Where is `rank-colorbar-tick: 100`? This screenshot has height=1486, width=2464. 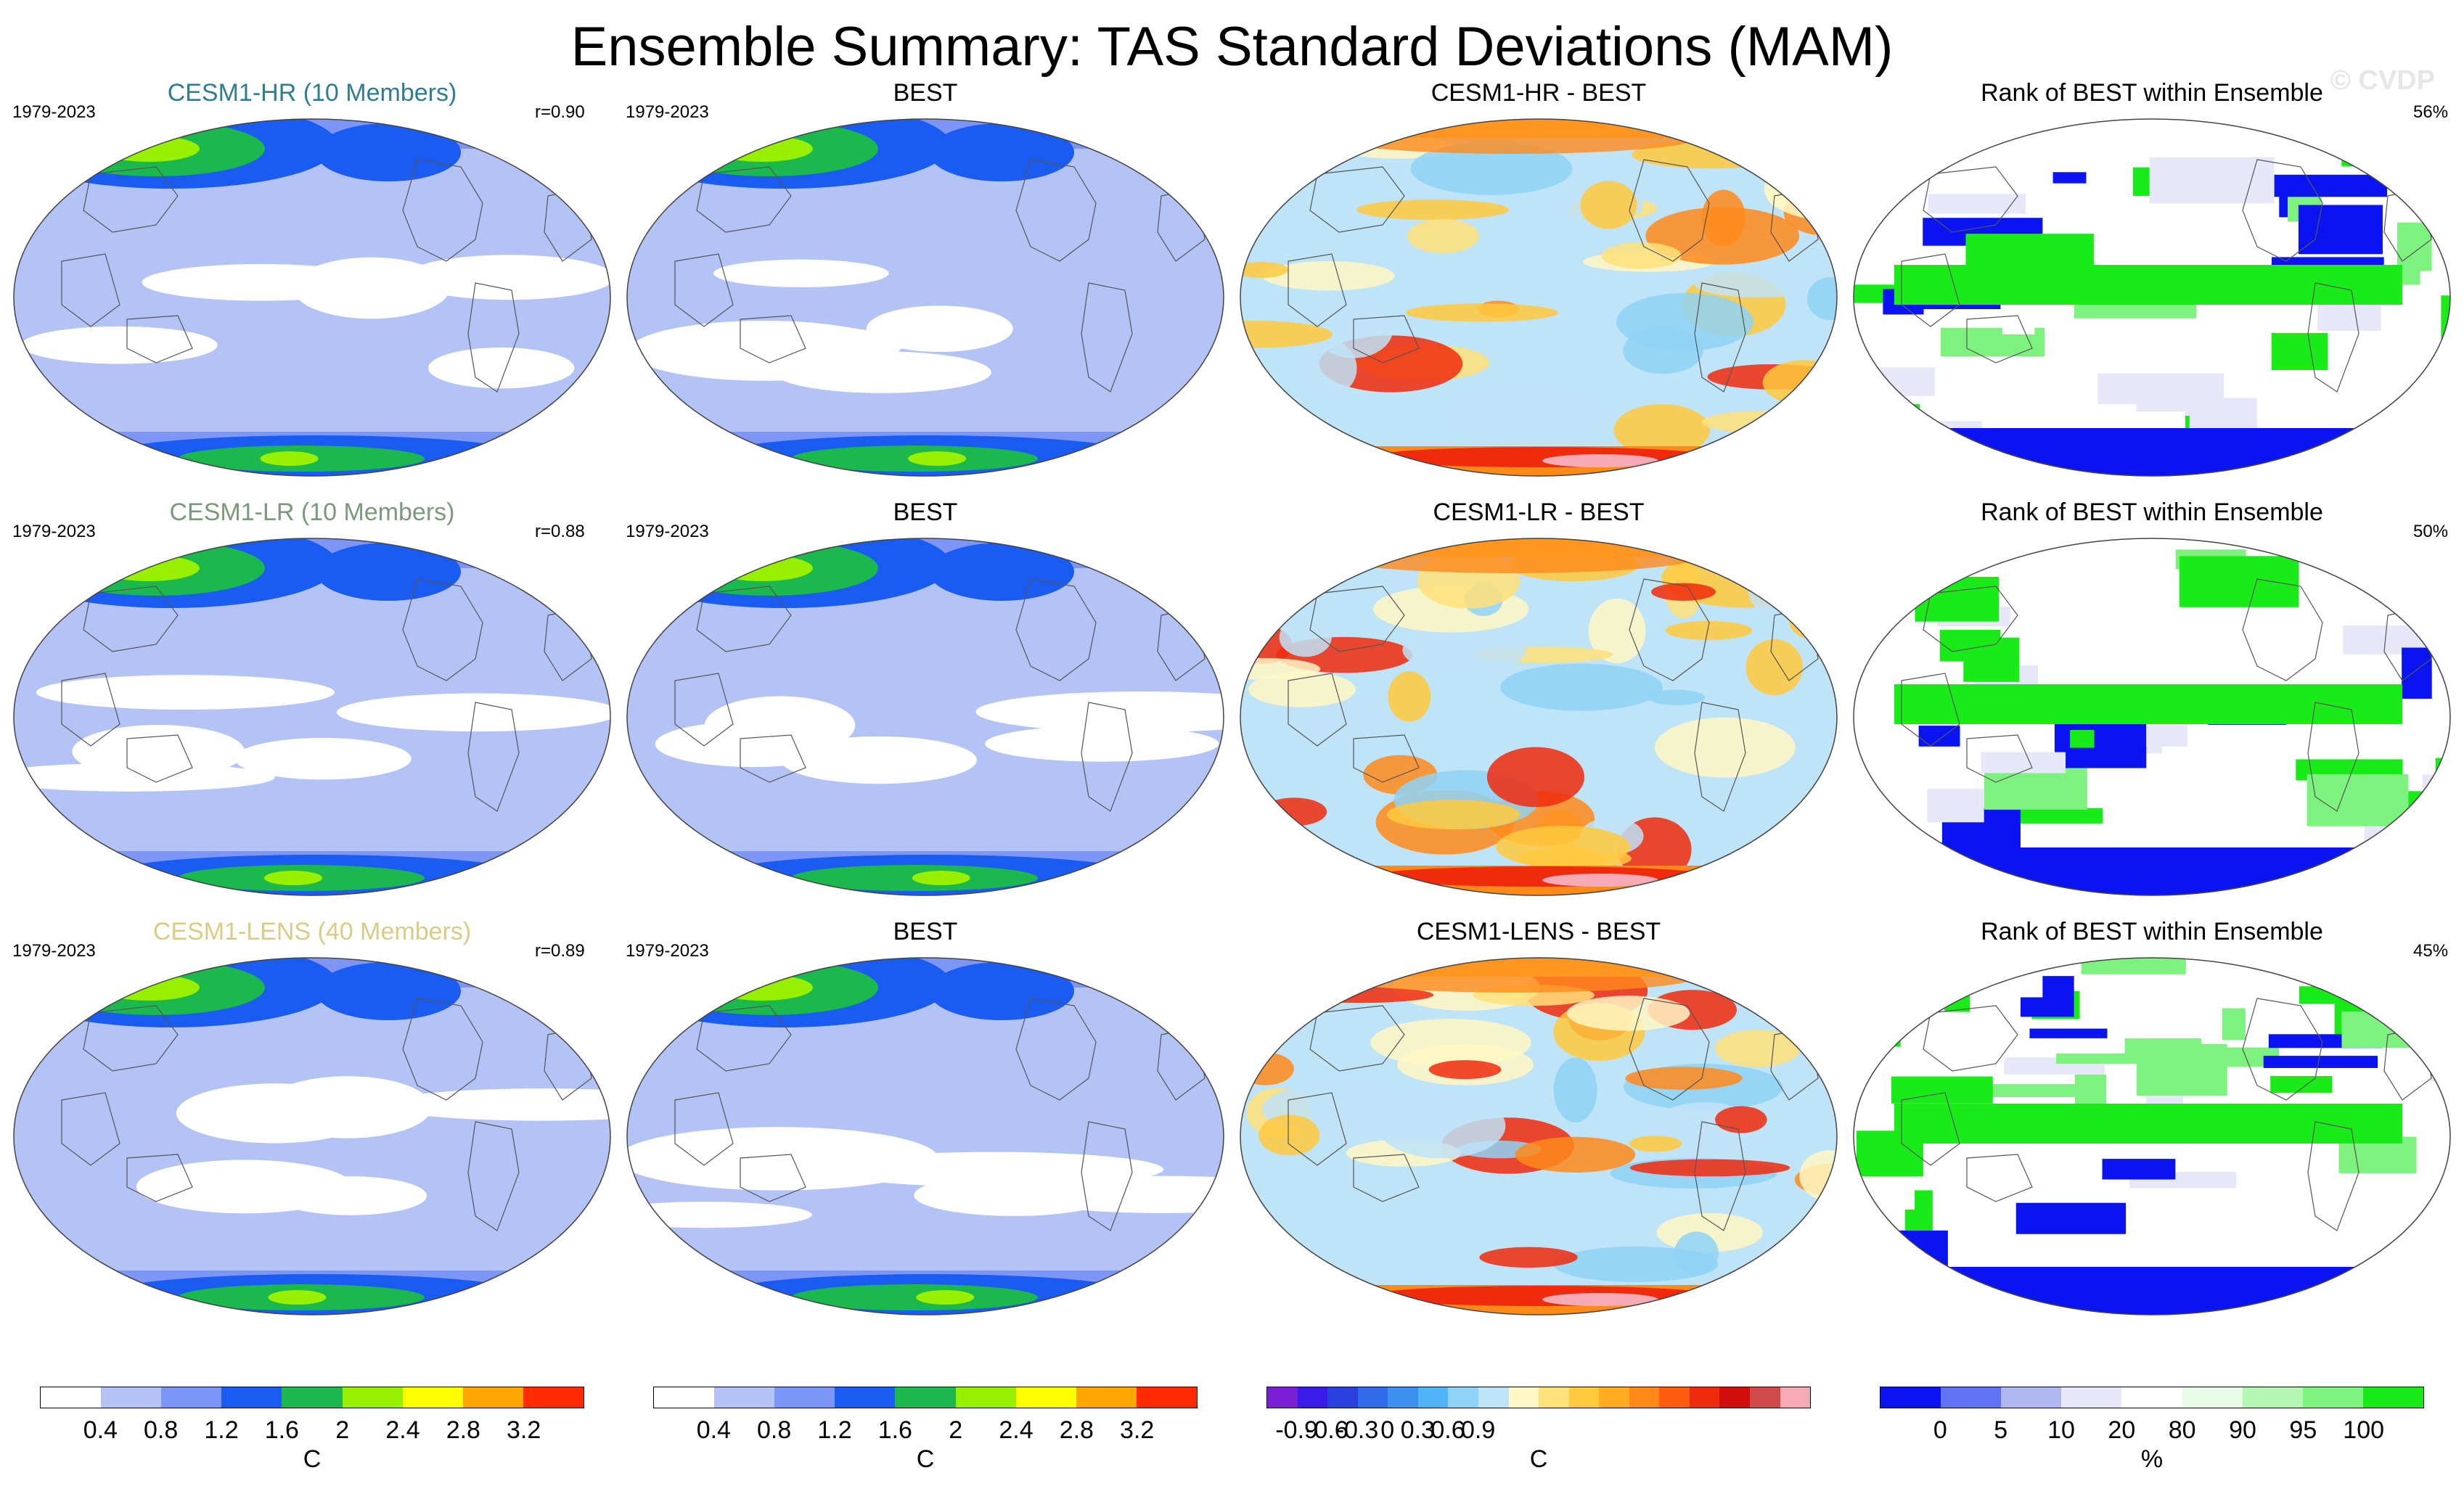
rank-colorbar-tick: 100 is located at coordinates (2364, 1430).